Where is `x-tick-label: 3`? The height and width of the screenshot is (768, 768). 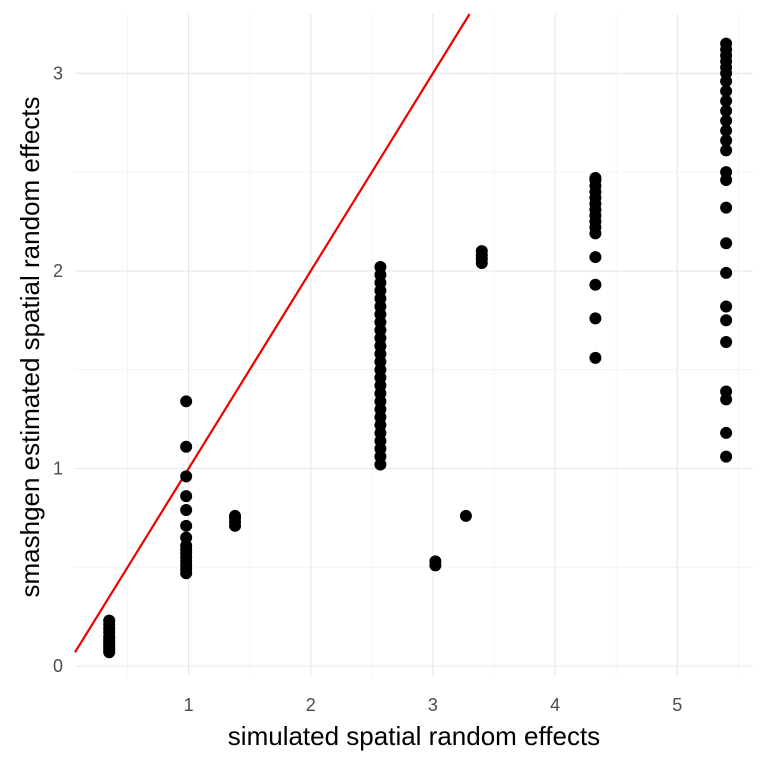 x-tick-label: 3 is located at coordinates (433, 705).